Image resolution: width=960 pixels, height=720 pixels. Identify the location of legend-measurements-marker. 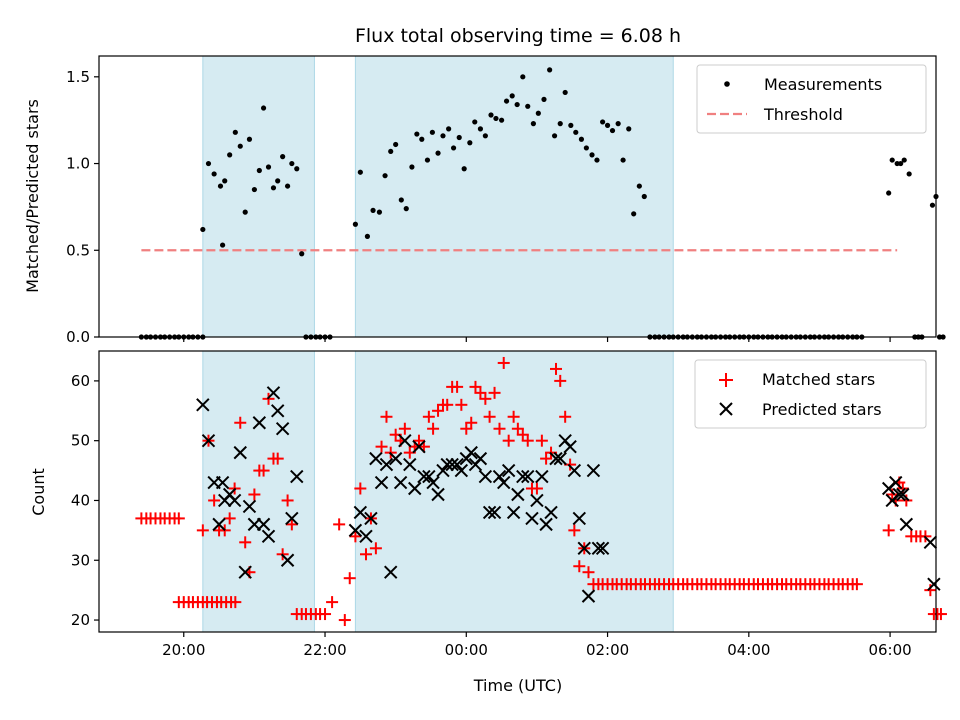
(727, 84).